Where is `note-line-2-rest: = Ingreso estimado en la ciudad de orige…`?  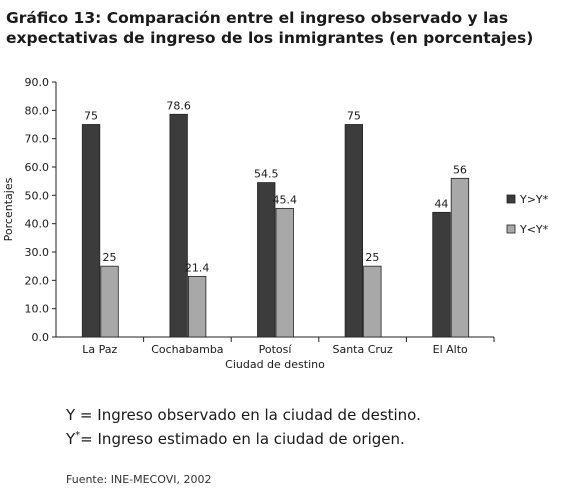
note-line-2-rest: = Ingreso estimado en la ciudad de orige… is located at coordinates (242, 439).